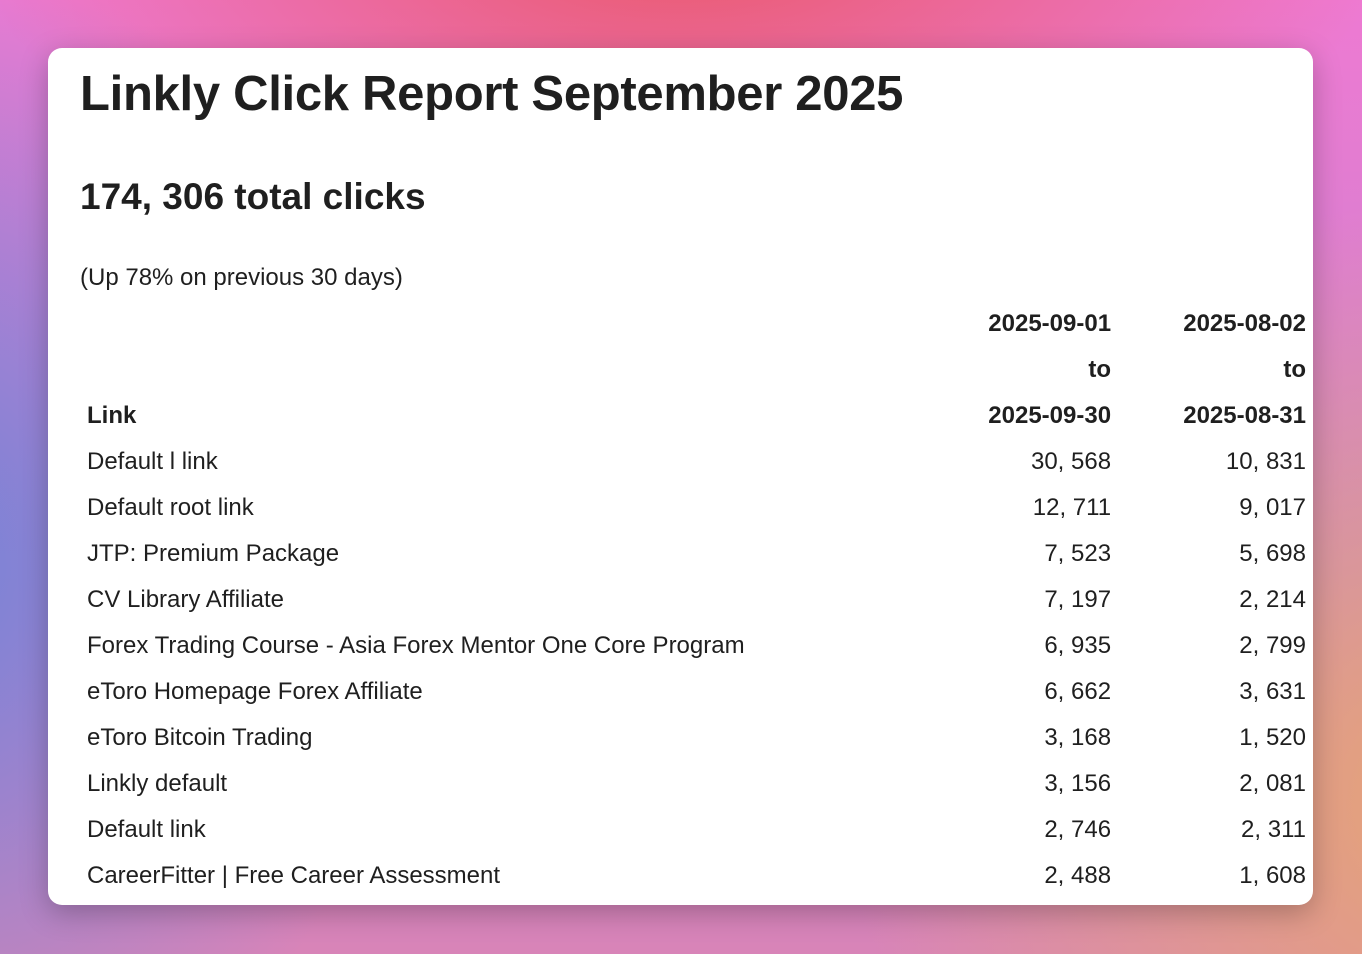  I want to click on table-row: Default l link 30, 568 10, 831, so click(696, 462).